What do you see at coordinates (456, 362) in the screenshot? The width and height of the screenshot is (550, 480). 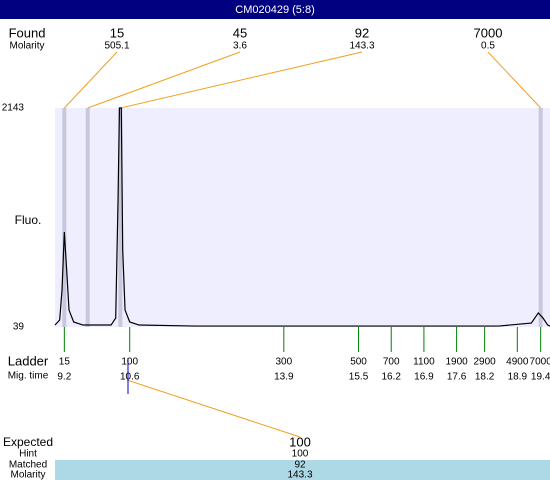 I see `ladder-size: 1900` at bounding box center [456, 362].